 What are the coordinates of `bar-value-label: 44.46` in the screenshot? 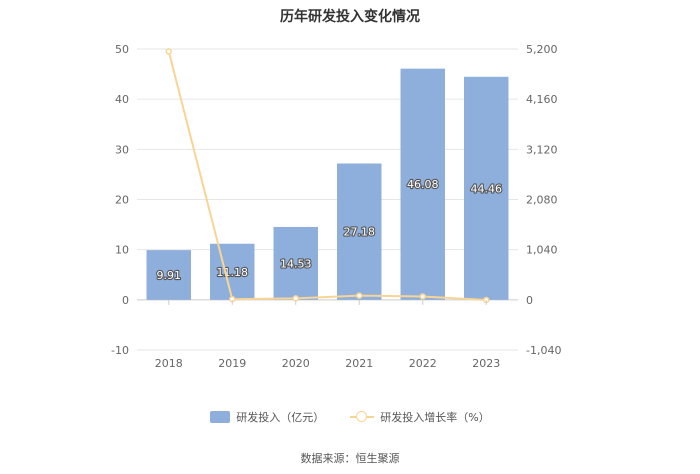 It's located at (487, 188).